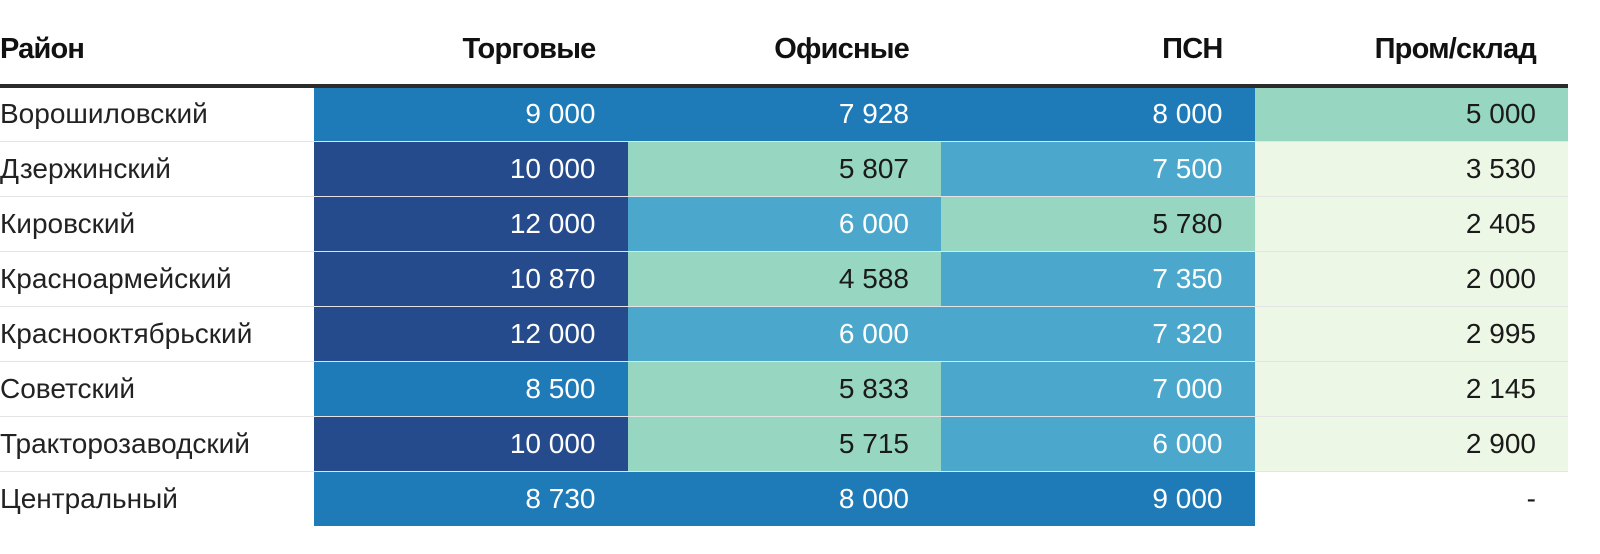  I want to click on table-row: Краснооктябрьский 12 000 6 000 7 320 2 995, so click(784, 334).